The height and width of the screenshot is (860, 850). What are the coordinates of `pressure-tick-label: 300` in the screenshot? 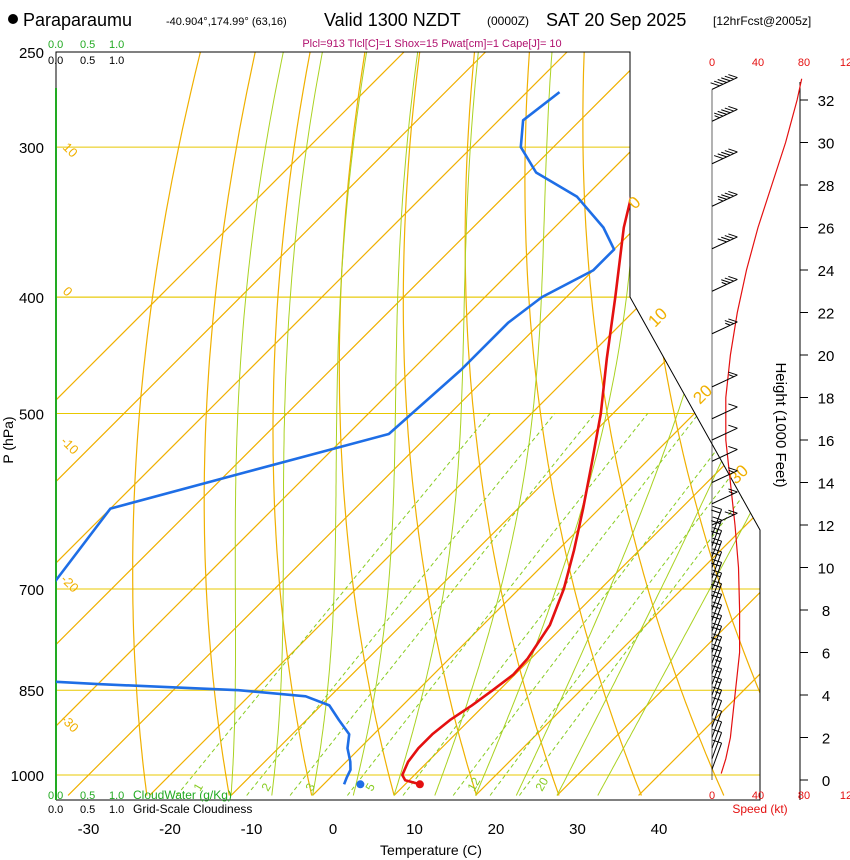 It's located at (31, 148).